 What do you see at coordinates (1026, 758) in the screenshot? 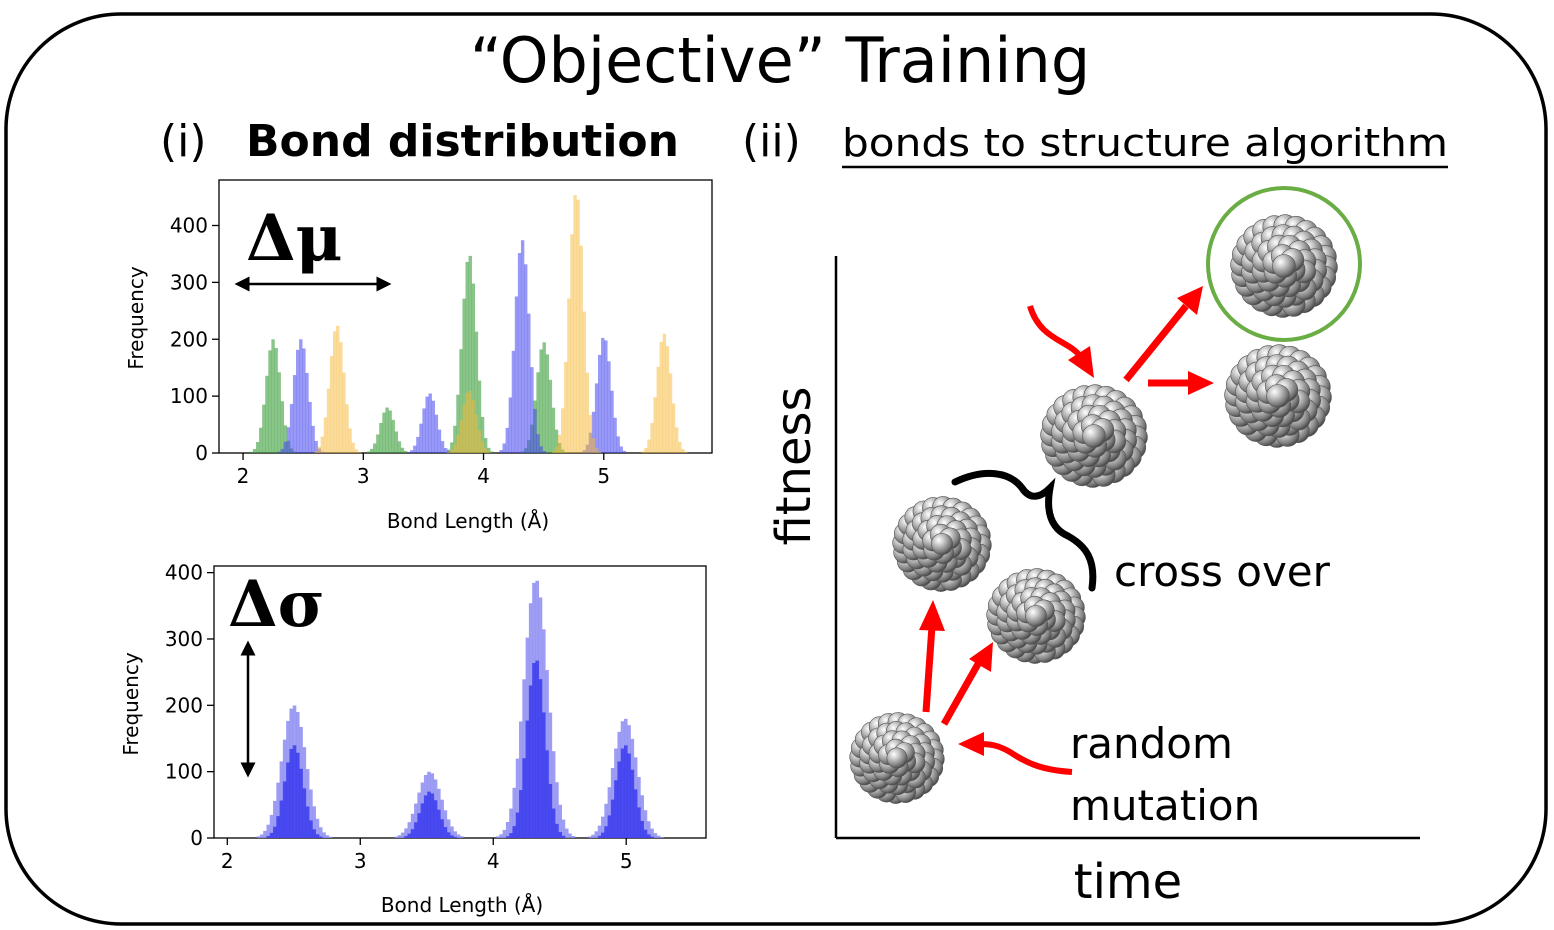
I see `random-mutation-curved-arrow` at bounding box center [1026, 758].